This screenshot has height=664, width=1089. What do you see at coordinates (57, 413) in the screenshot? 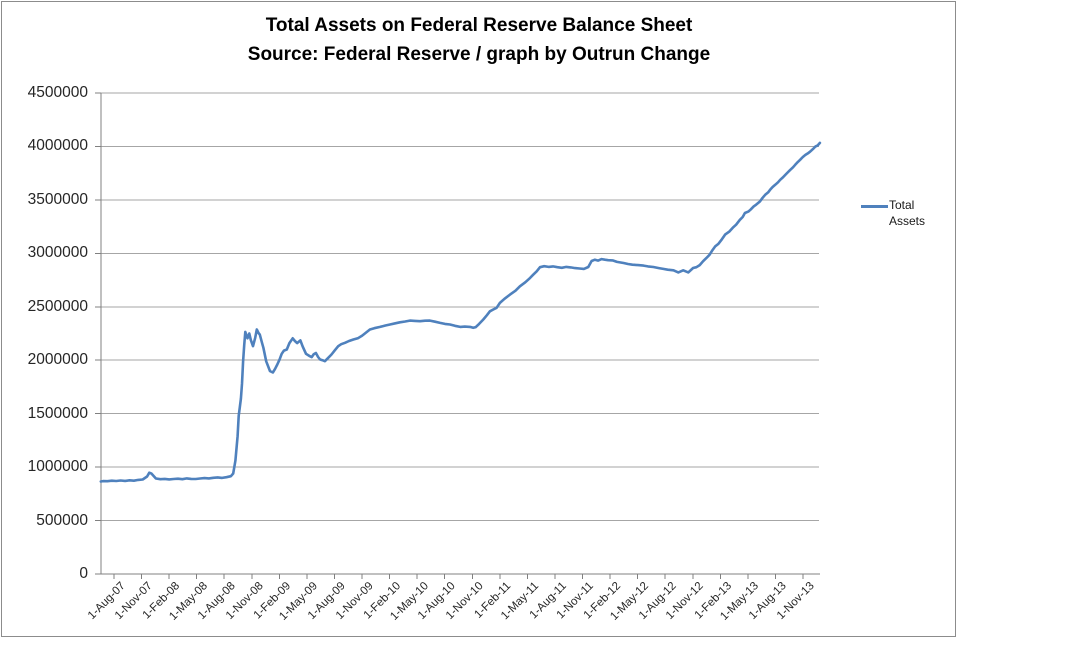
I see `y-axis-label: 1500000` at bounding box center [57, 413].